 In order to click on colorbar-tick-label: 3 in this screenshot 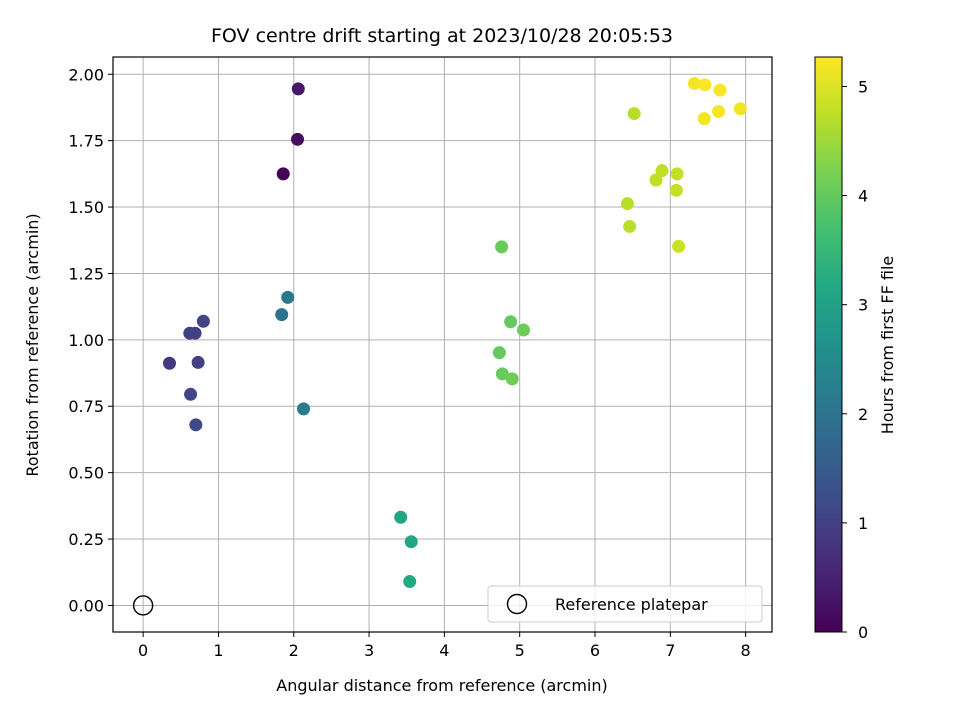, I will do `click(863, 305)`.